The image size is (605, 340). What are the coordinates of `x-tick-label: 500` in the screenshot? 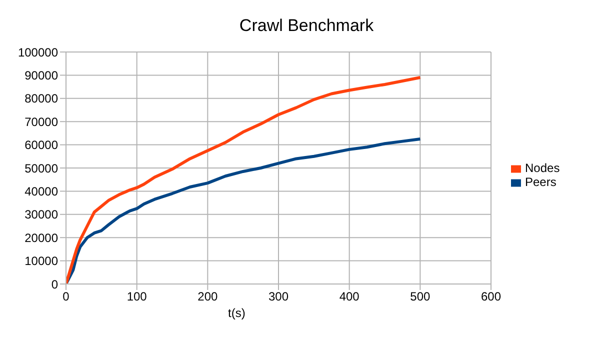 It's located at (420, 297).